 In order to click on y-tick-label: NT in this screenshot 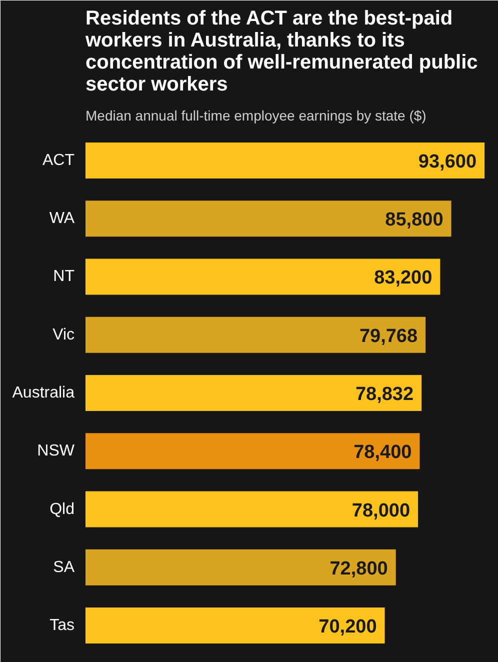, I will do `click(64, 277)`.